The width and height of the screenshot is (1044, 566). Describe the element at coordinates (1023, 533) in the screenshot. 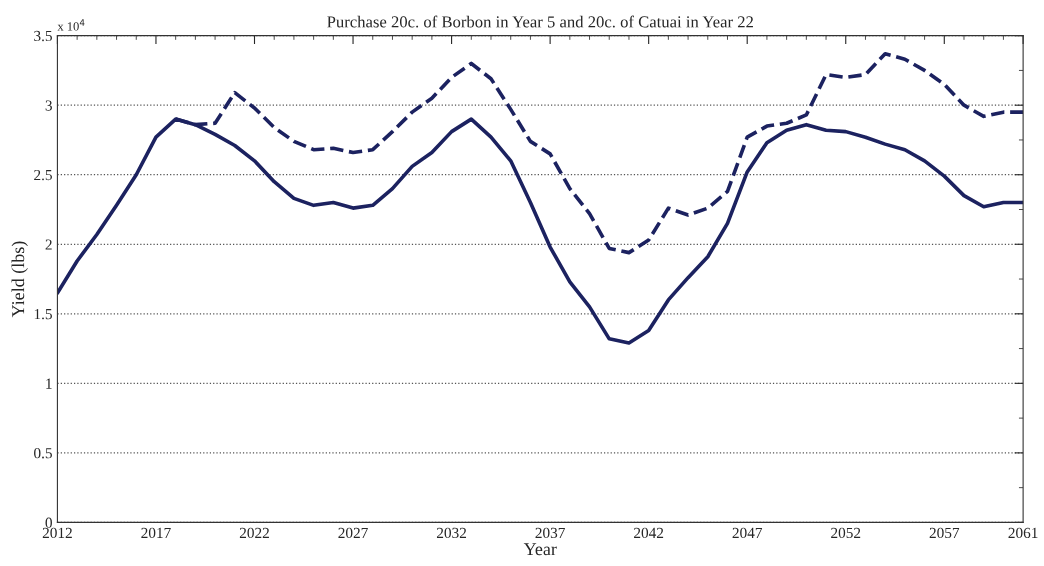

I see `x-tick-label: 2061` at that location.